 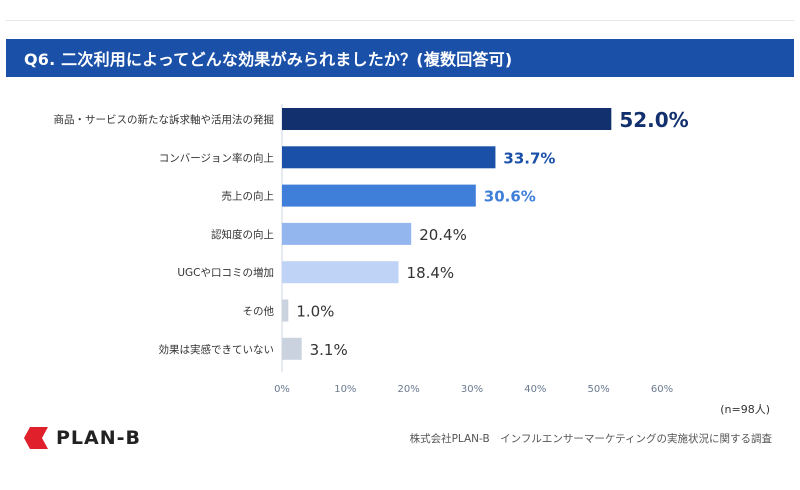 What do you see at coordinates (225, 272) in the screenshot?
I see `category-label: UGCや口コミの増加` at bounding box center [225, 272].